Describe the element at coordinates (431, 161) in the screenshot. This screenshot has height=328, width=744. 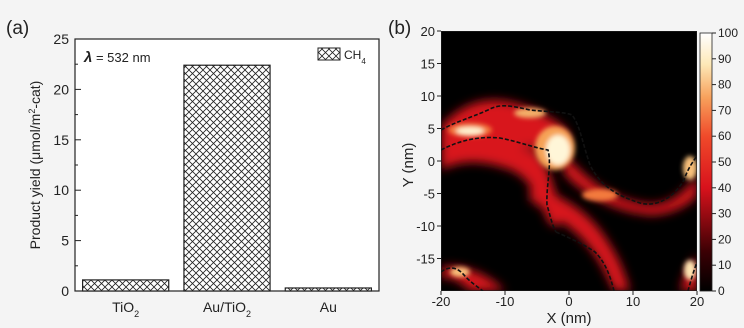
I see `heatmap-y-tick-label: 0` at that location.